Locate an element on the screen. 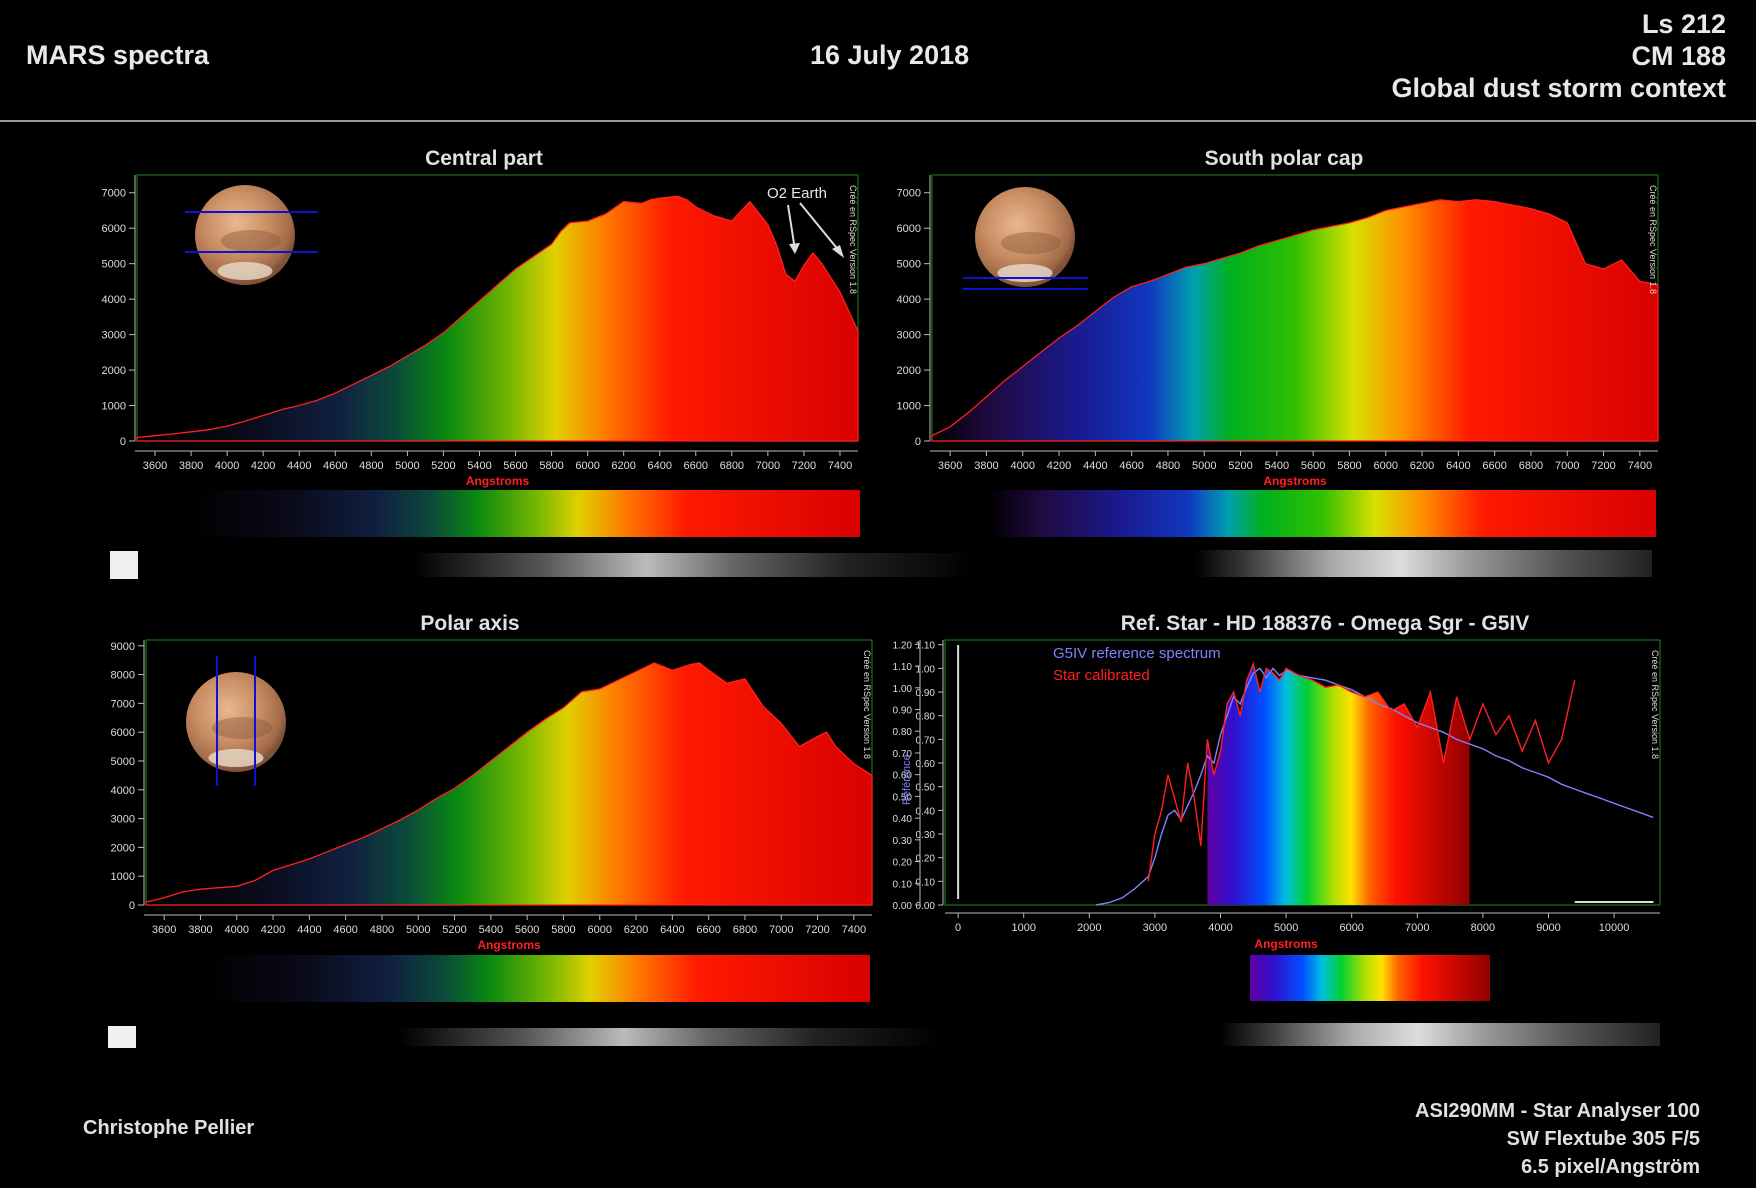 This screenshot has width=1756, height=1188. y-tick-label: 0.70 is located at coordinates (926, 740).